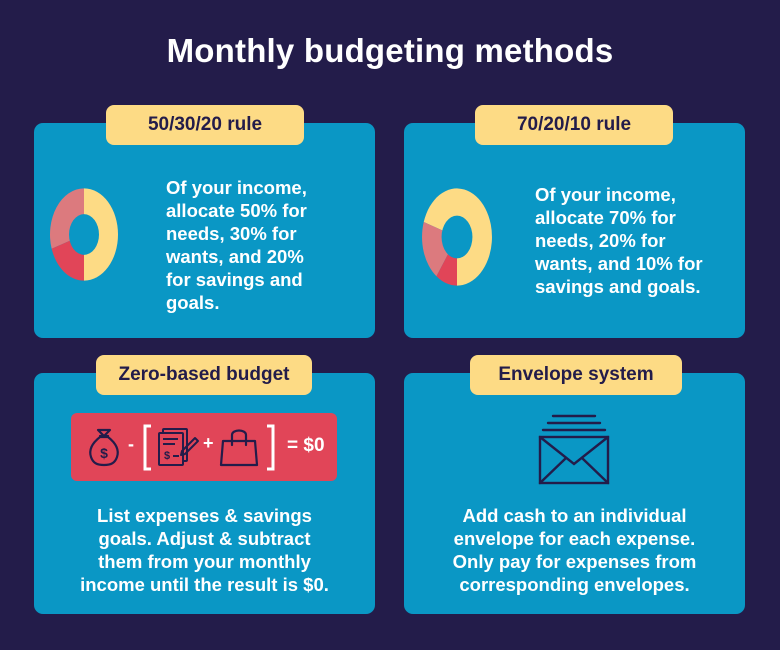 Image resolution: width=780 pixels, height=650 pixels. What do you see at coordinates (101, 234) in the screenshot?
I see `needs-slice` at bounding box center [101, 234].